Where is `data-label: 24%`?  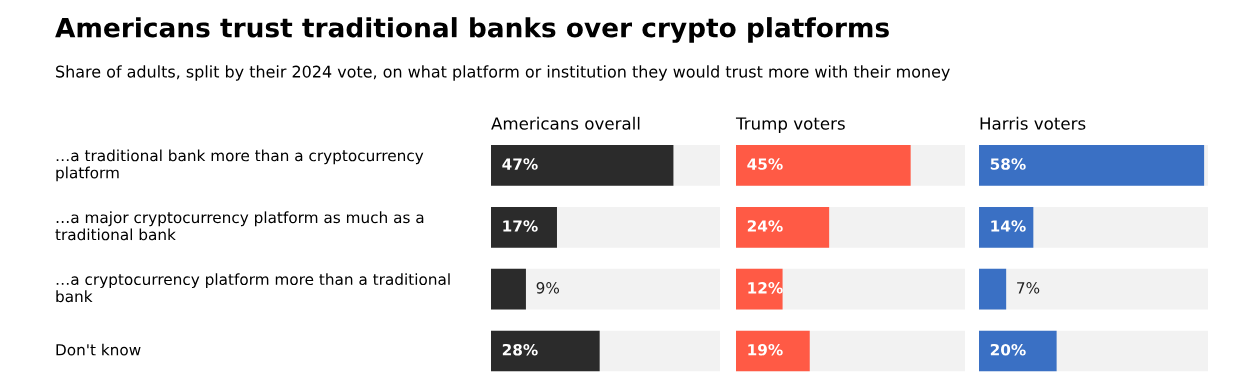
data-label: 24% is located at coordinates (765, 226).